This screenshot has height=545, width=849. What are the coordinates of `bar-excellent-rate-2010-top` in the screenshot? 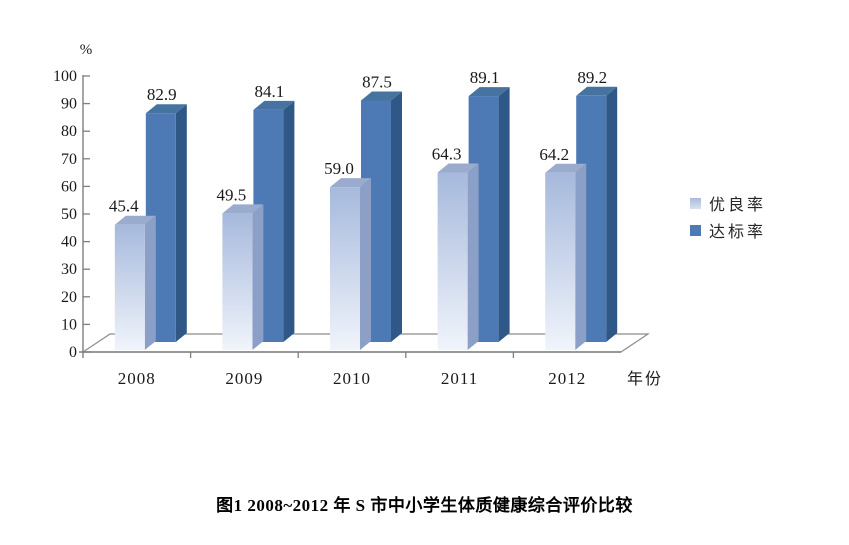 It's located at (350, 183).